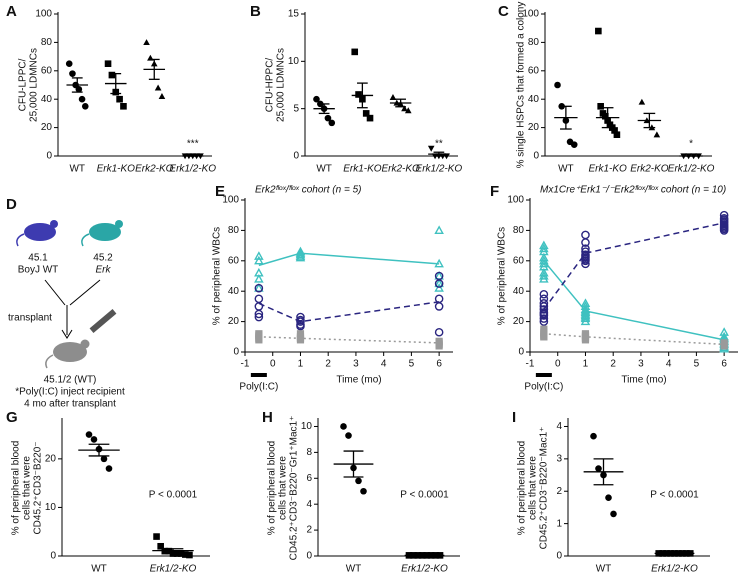  I want to click on x-tick-label: Erk1-KO, so click(607, 169).